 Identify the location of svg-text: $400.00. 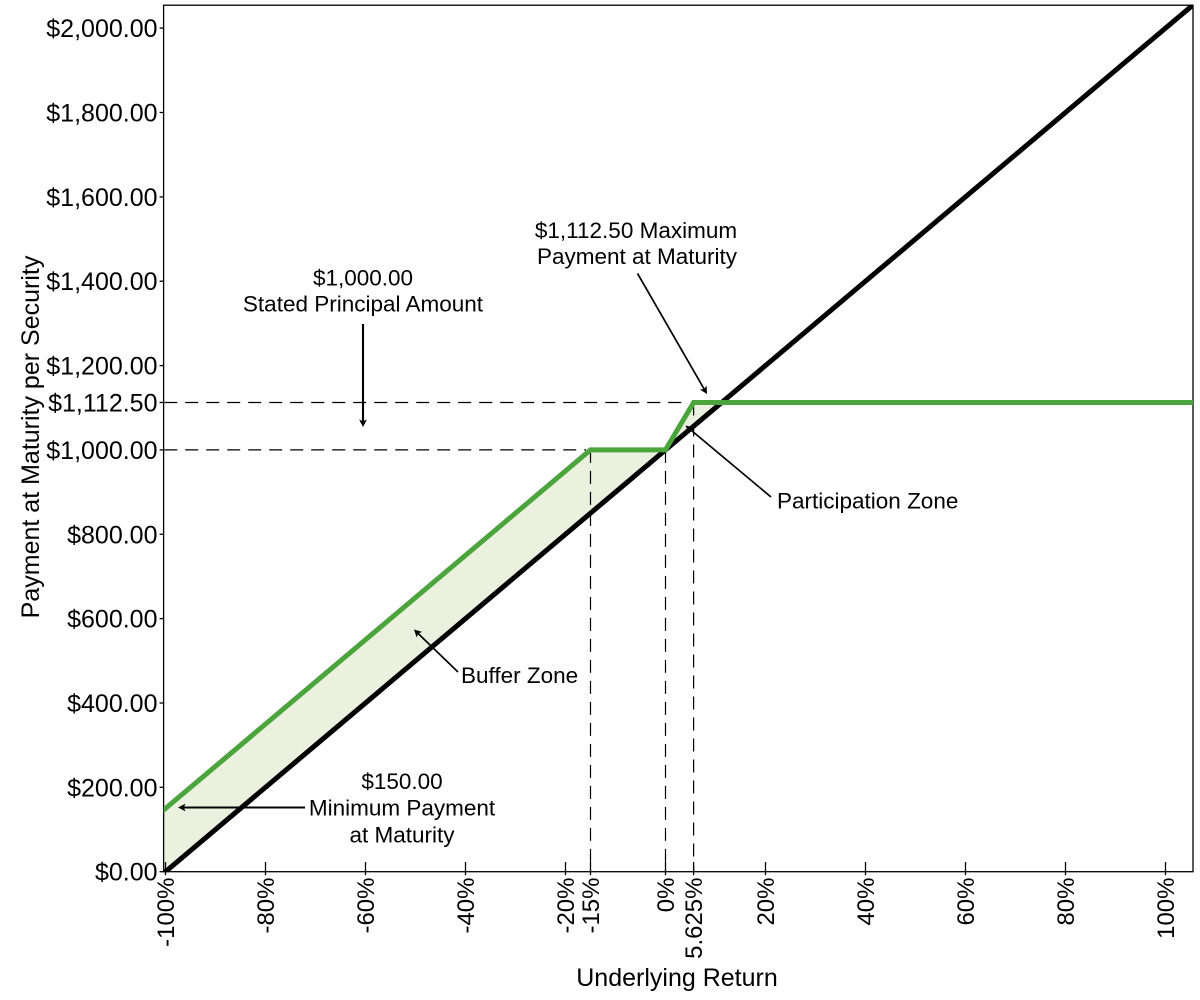
(112, 704).